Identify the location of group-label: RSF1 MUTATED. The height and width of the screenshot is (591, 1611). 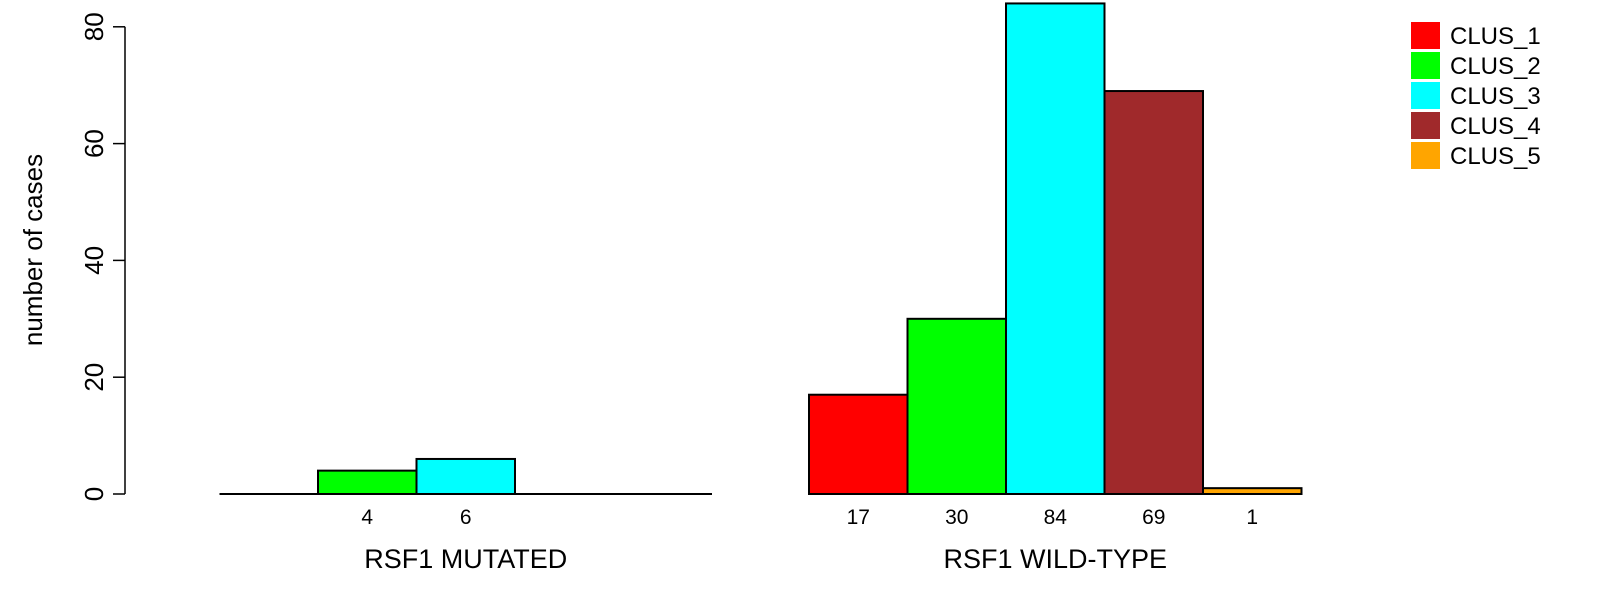
(465, 559).